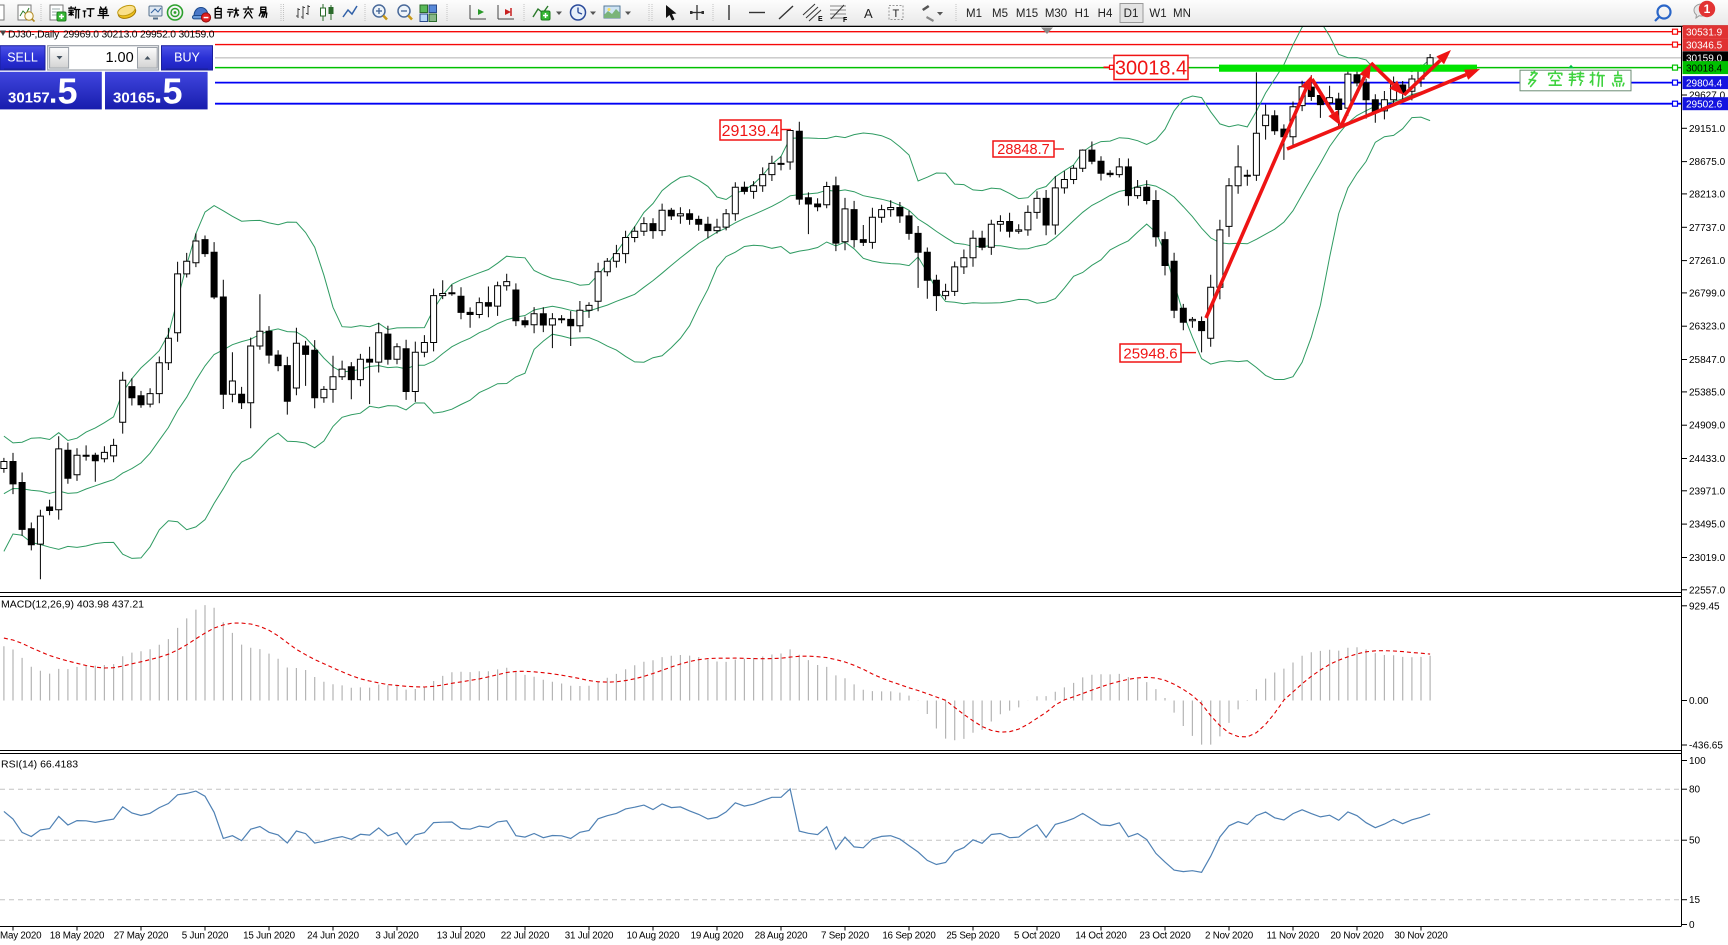  What do you see at coordinates (1707, 9) in the screenshot?
I see `svg-text: 1` at bounding box center [1707, 9].